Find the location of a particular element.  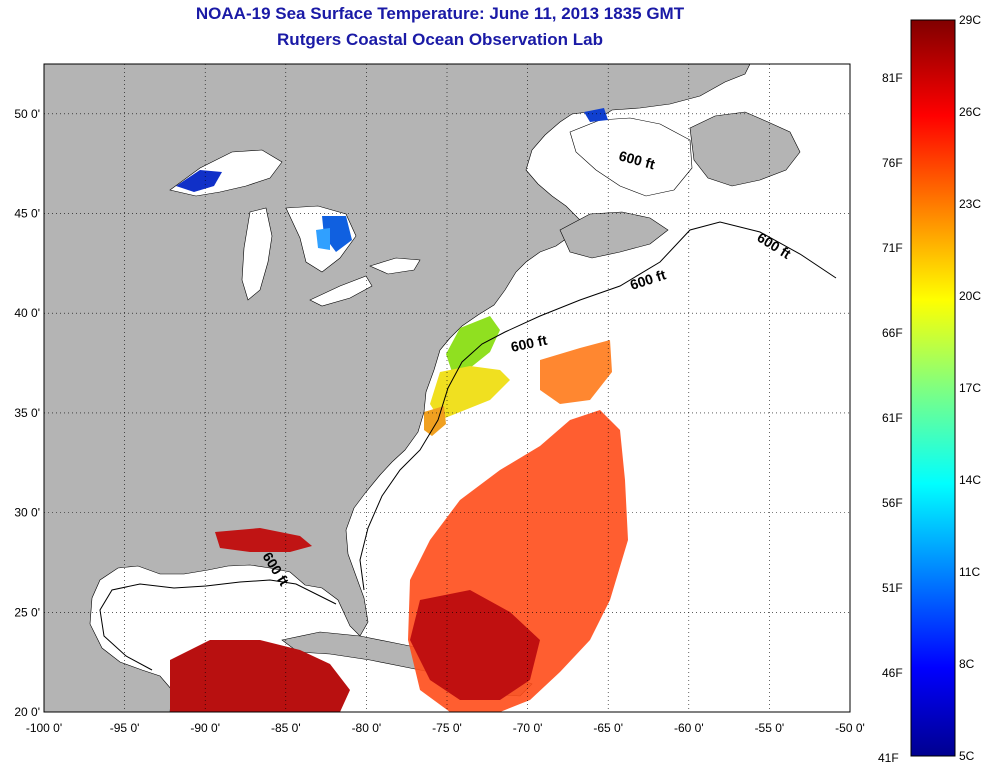

isobath-contour-gulf is located at coordinates (218, 625).